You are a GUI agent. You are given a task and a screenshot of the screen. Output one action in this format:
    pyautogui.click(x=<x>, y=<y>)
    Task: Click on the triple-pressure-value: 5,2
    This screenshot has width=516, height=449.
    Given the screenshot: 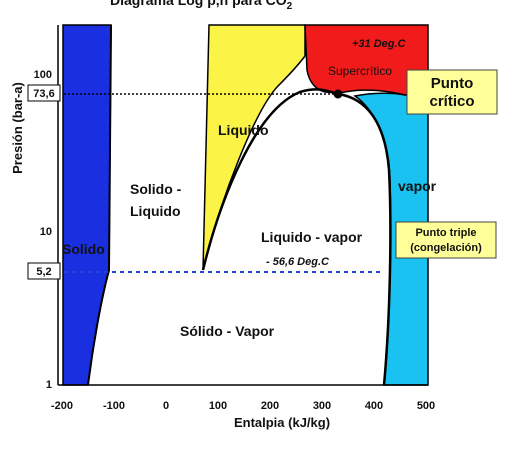 What is the action you would take?
    pyautogui.click(x=43, y=272)
    